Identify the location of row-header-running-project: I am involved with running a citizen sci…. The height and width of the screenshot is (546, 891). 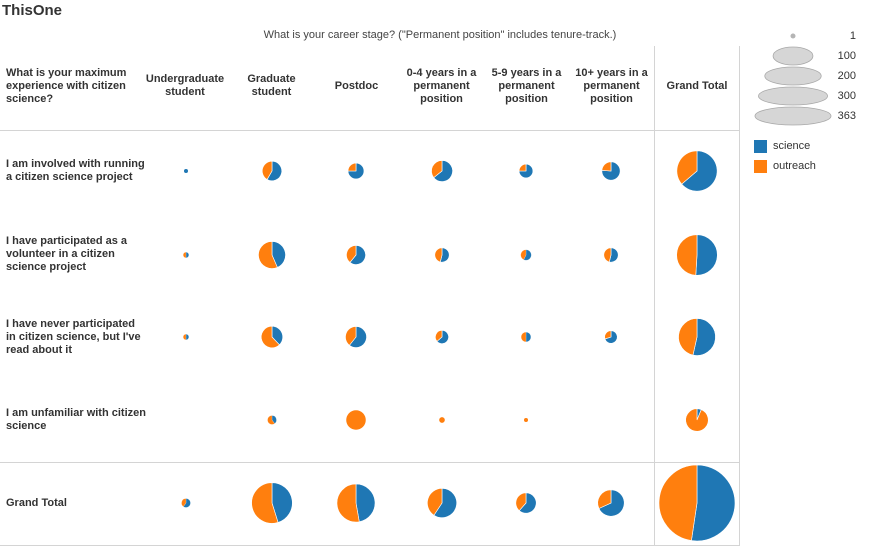
(75, 170).